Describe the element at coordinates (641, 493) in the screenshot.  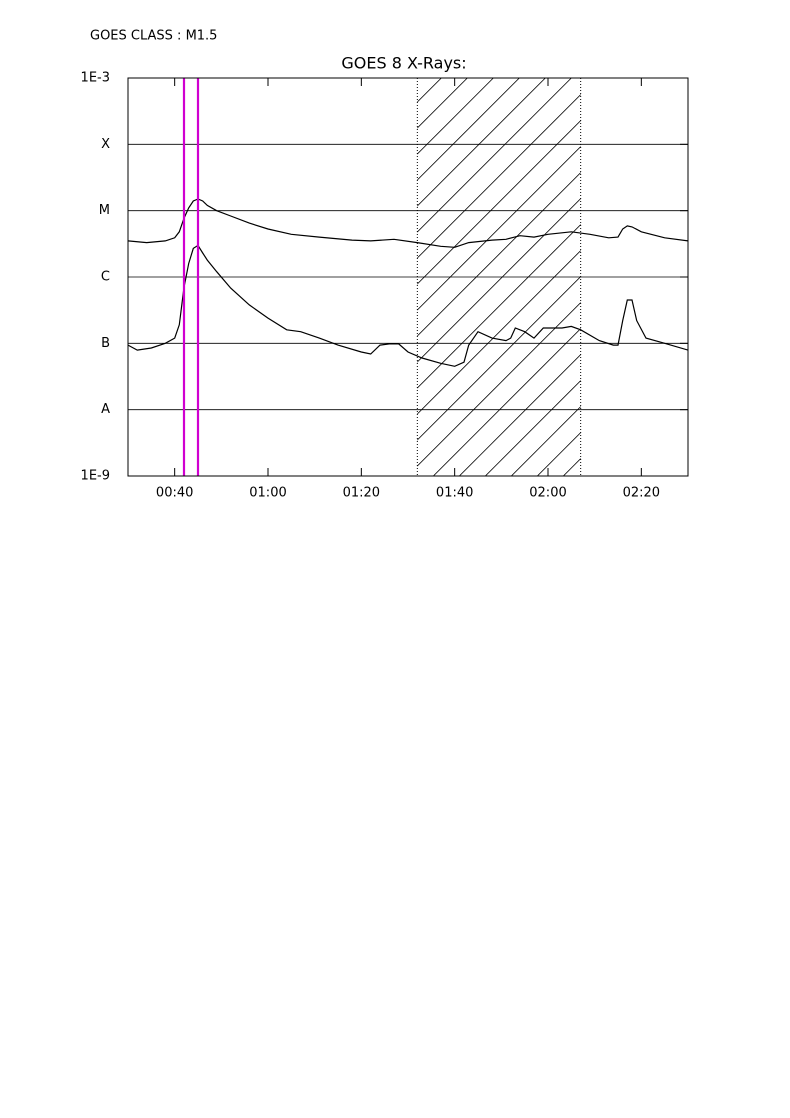
I see `x-tick-label: 02:20` at that location.